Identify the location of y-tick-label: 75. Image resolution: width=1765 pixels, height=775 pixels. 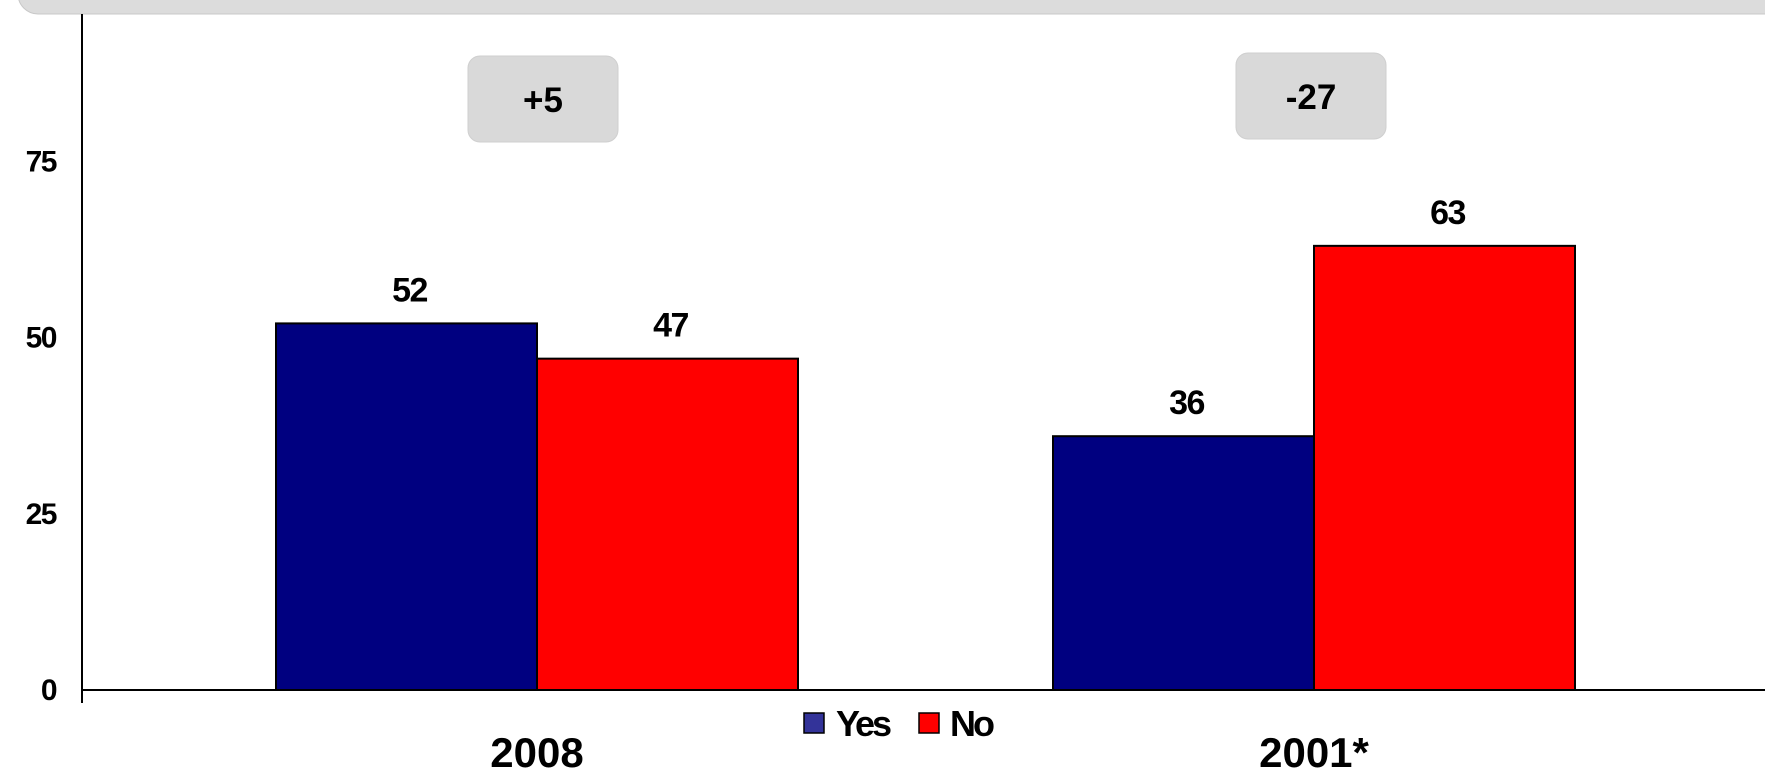
(41, 161).